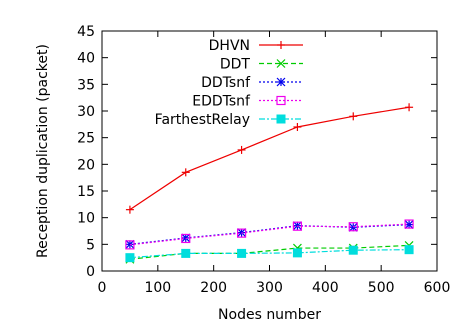  What do you see at coordinates (86, 85) in the screenshot?
I see `y-tick-label: 35` at bounding box center [86, 85].